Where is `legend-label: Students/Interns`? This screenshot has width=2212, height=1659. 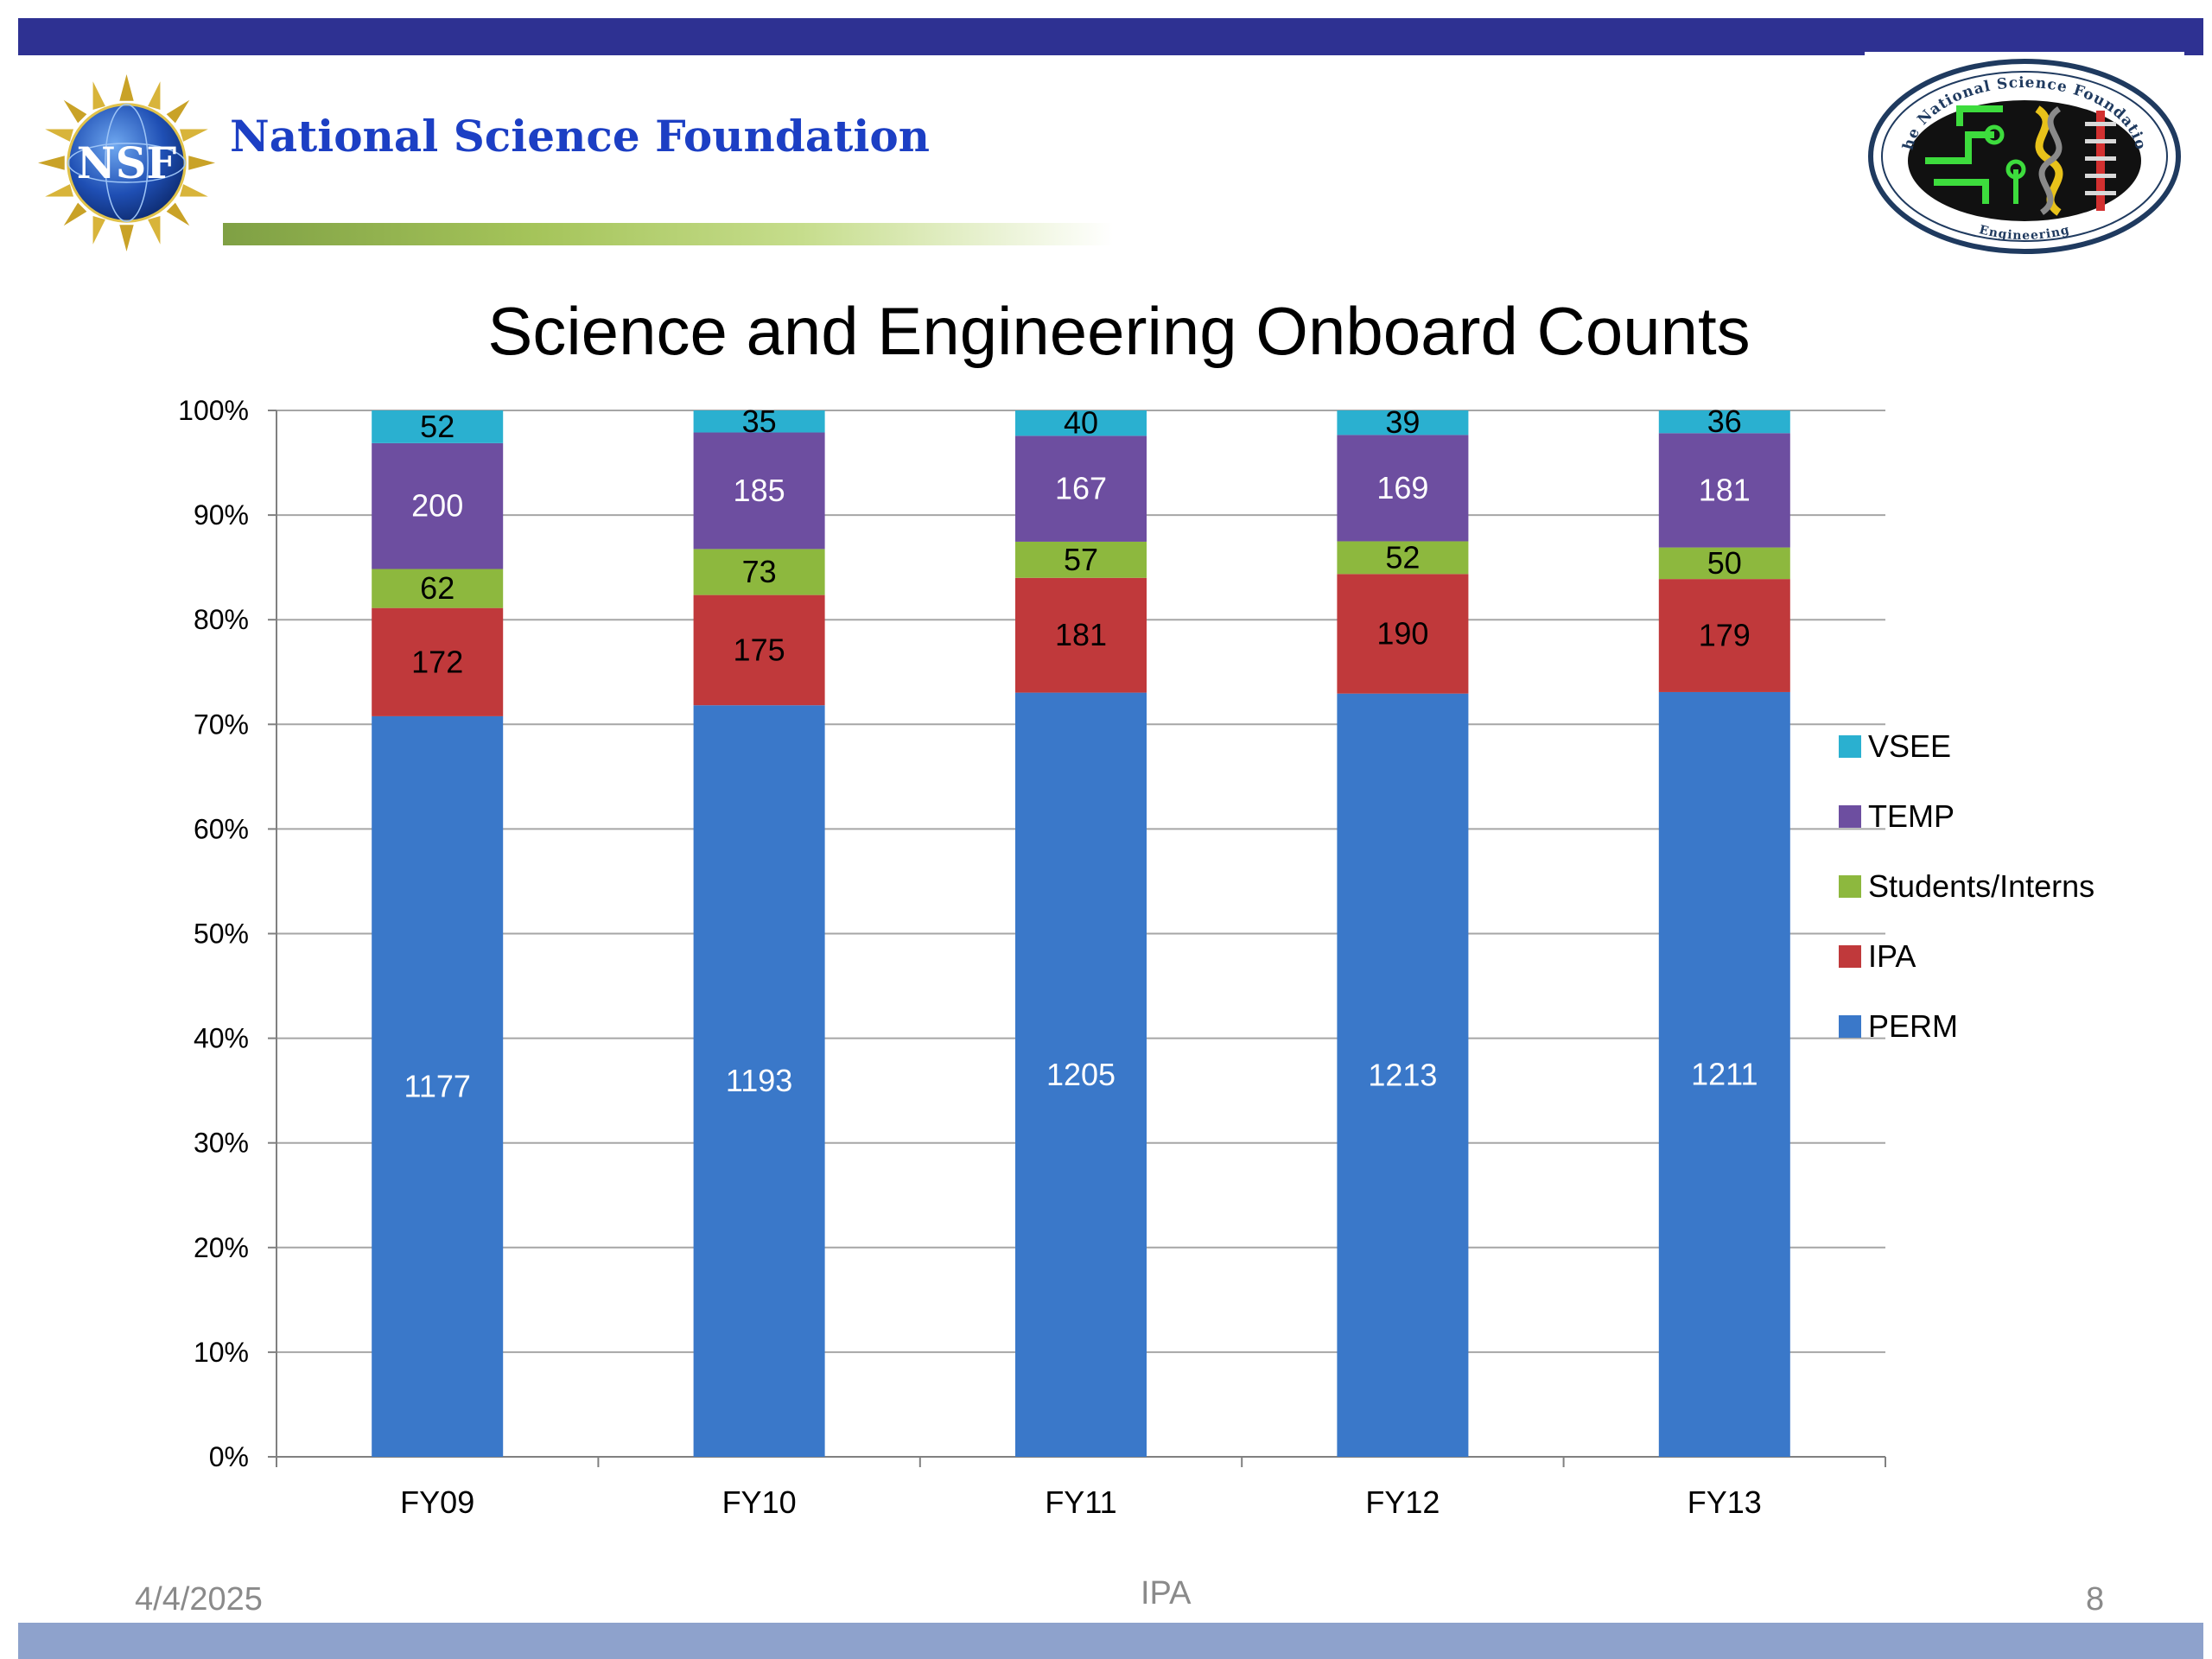 legend-label: Students/Interns is located at coordinates (1981, 886).